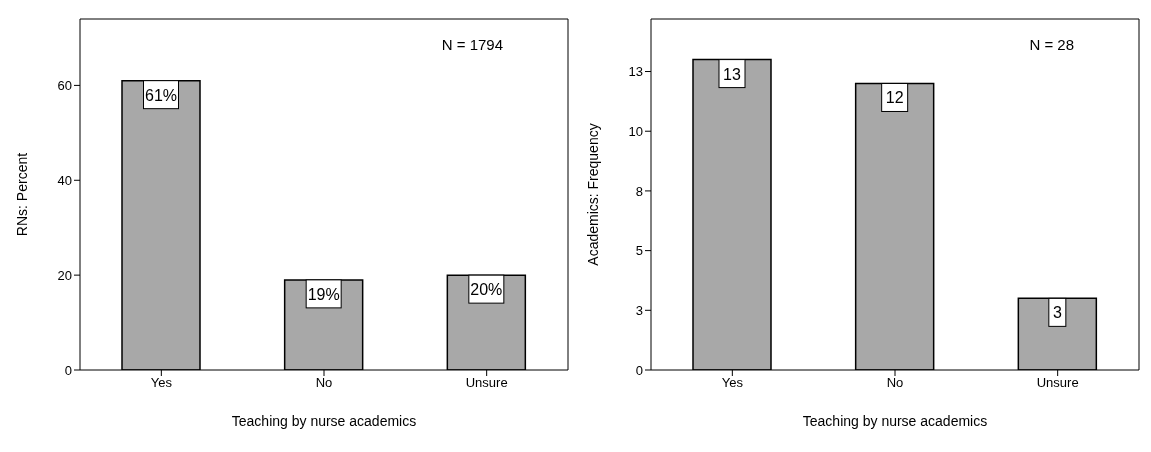 Image resolution: width=1151 pixels, height=452 pixels. Describe the element at coordinates (21, 194) in the screenshot. I see `y-axis-title: RNs: Percent` at that location.